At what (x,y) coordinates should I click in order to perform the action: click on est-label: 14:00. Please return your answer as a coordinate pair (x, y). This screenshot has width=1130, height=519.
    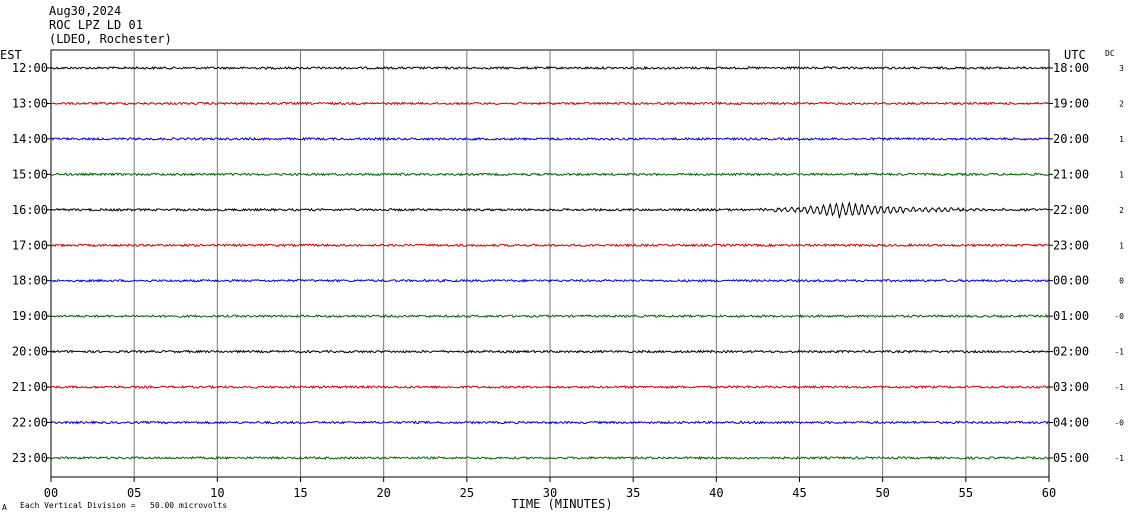
    Looking at the image, I should click on (30, 139).